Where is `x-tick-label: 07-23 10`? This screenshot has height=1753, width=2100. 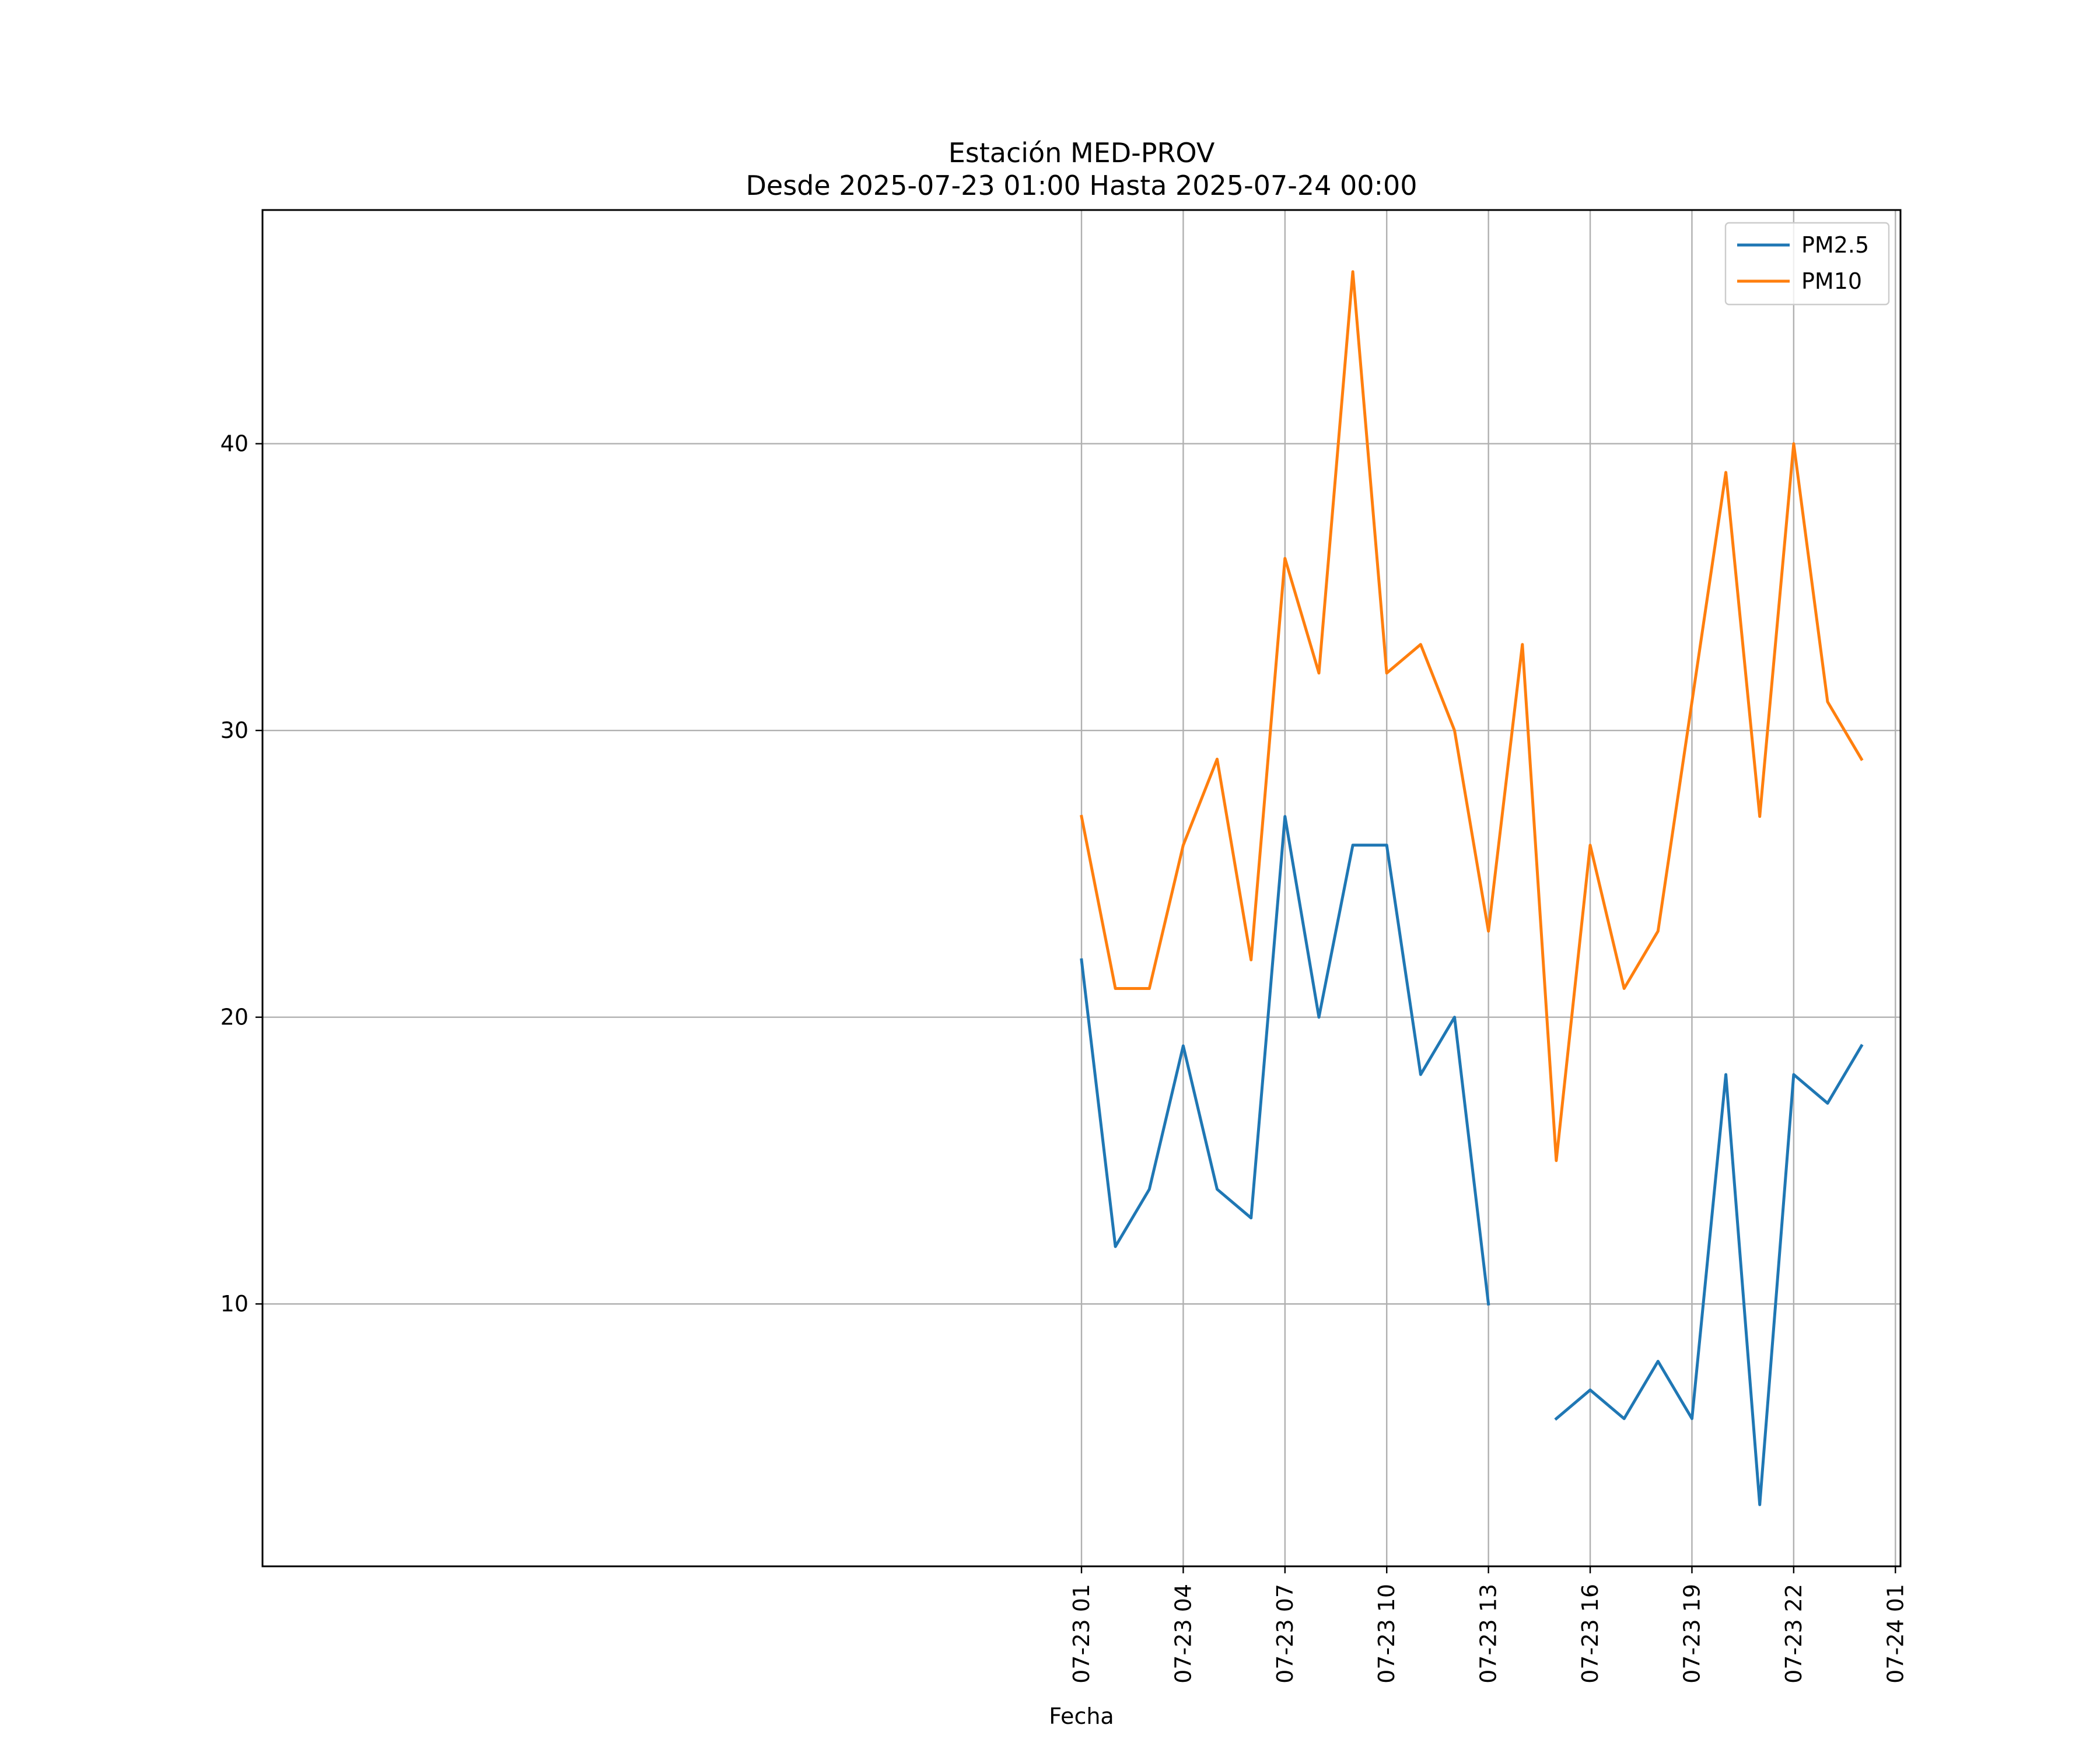
x-tick-label: 07-23 10 is located at coordinates (1386, 1634).